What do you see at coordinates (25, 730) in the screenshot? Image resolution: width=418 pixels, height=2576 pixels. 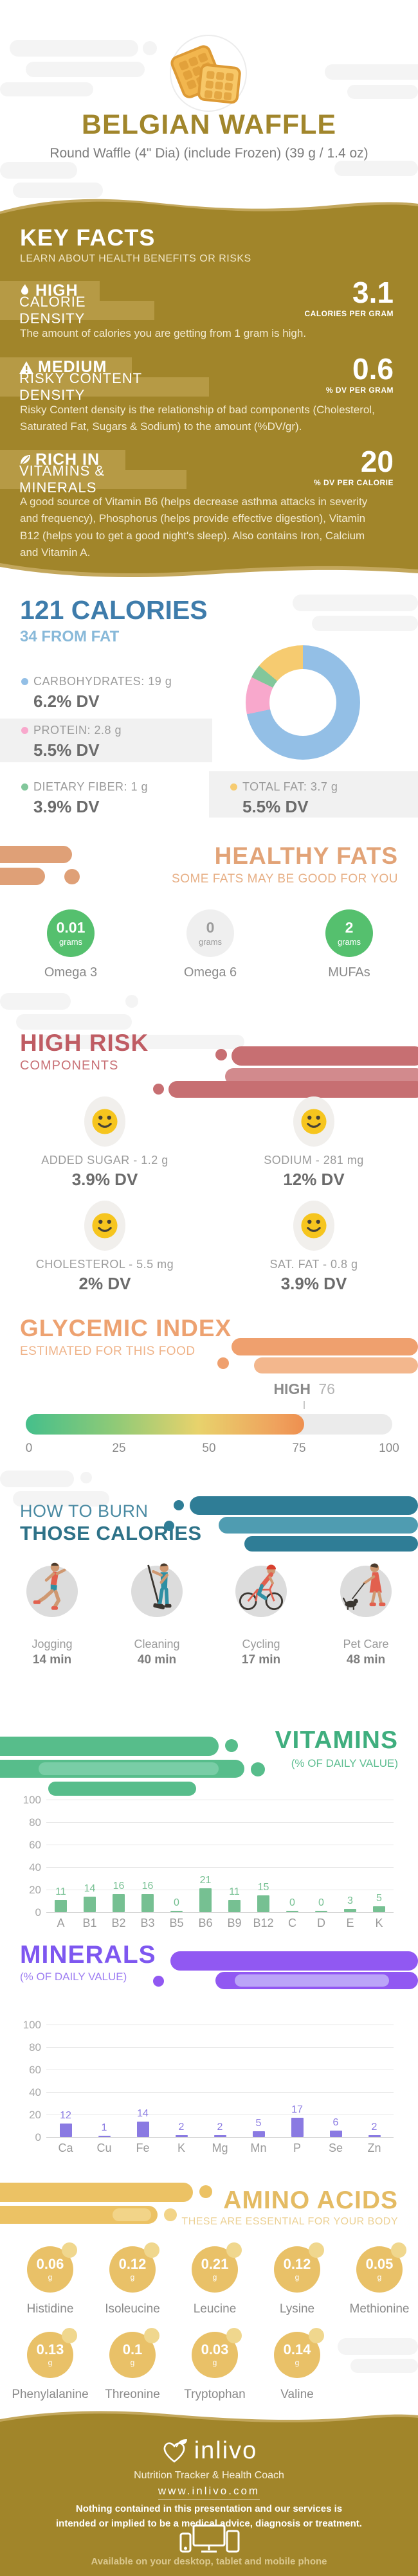 I see `protein-dot` at bounding box center [25, 730].